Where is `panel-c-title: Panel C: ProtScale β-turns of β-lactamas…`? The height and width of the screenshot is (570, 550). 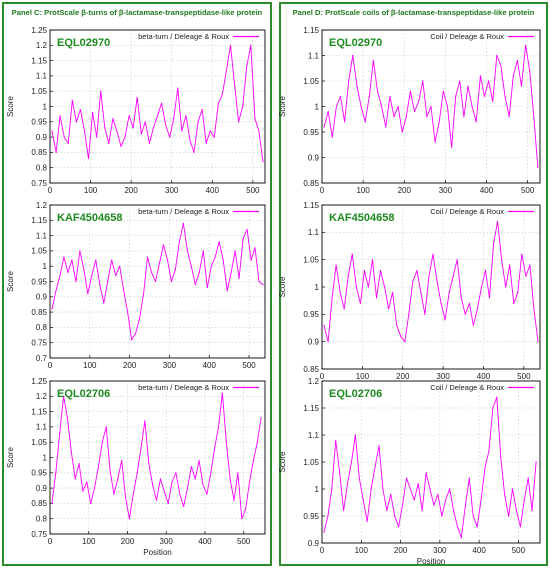 panel-c-title: Panel C: ProtScale β-turns of β-lactamas… is located at coordinates (137, 12).